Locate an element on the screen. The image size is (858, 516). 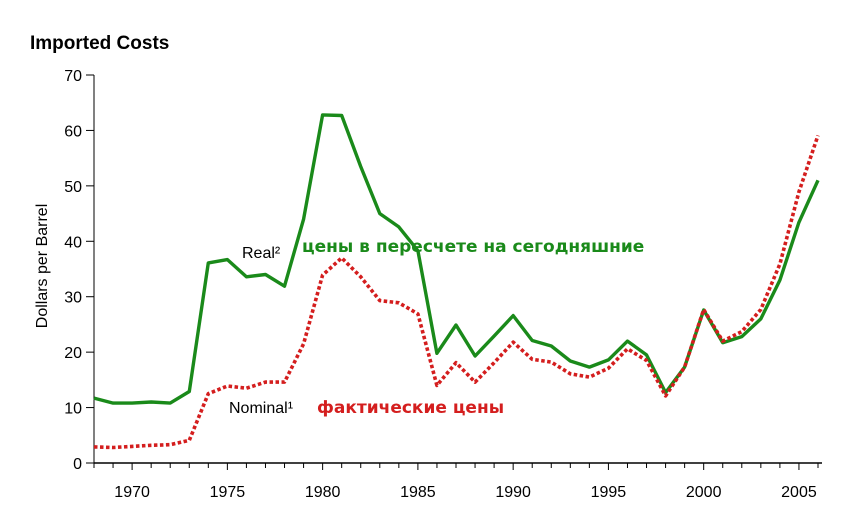
x-tick-label: 1985 is located at coordinates (418, 492).